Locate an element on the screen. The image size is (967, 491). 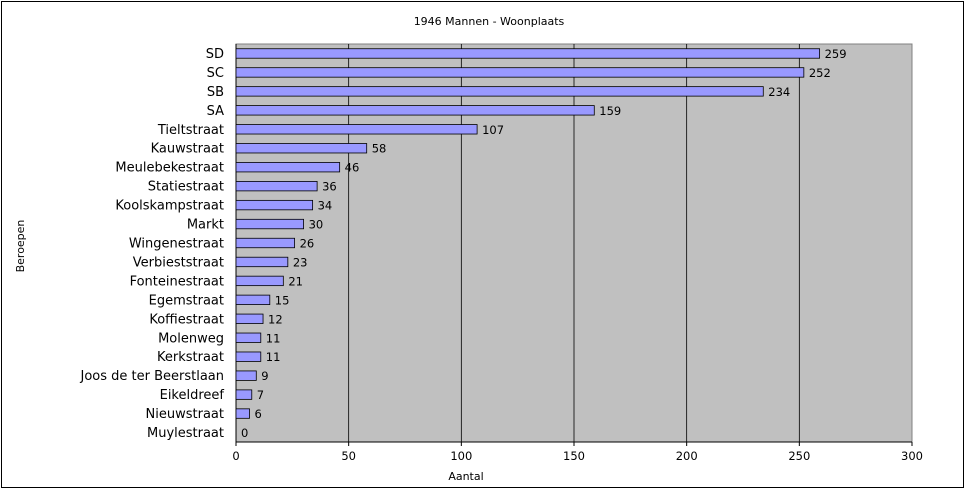
x-tick-label: 300 is located at coordinates (912, 456).